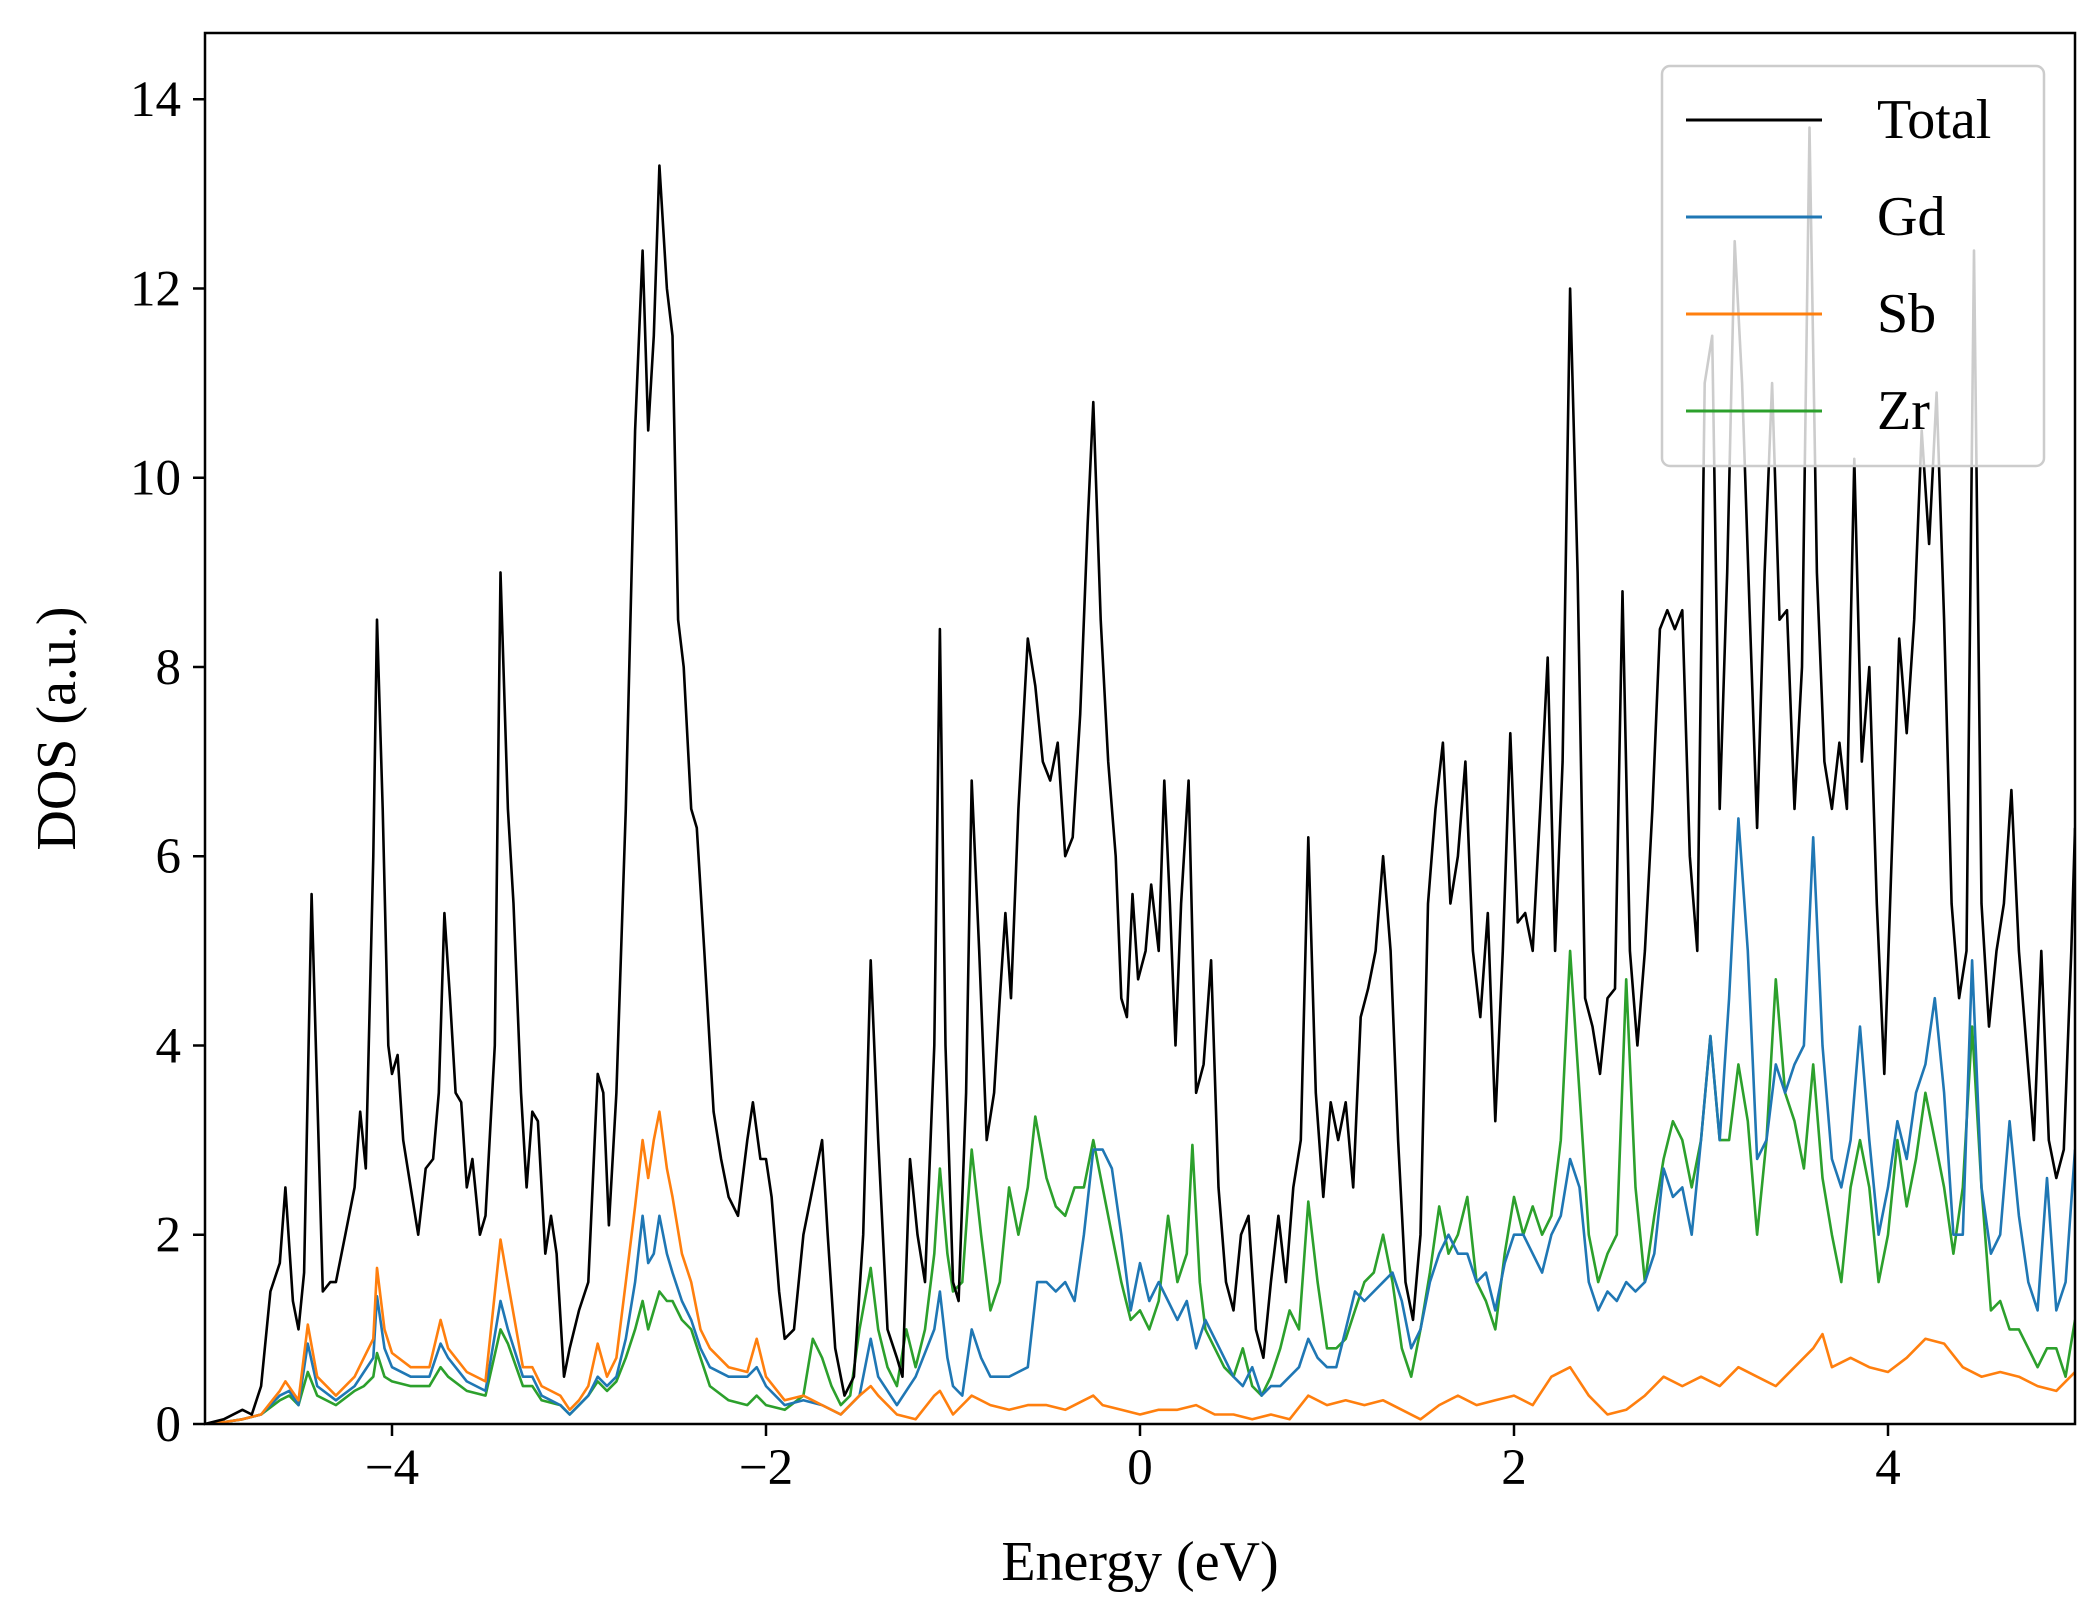 This screenshot has width=2097, height=1617. I want to click on legend-entry: Sb, so click(1906, 314).